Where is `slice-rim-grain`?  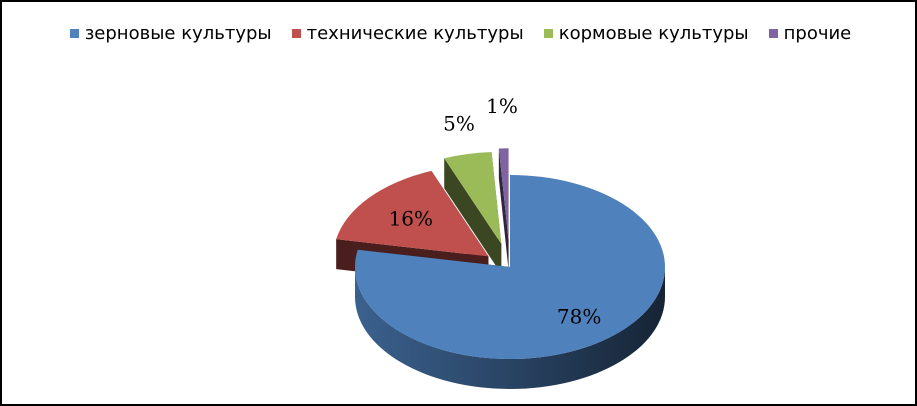
slice-rim-grain is located at coordinates (510, 328).